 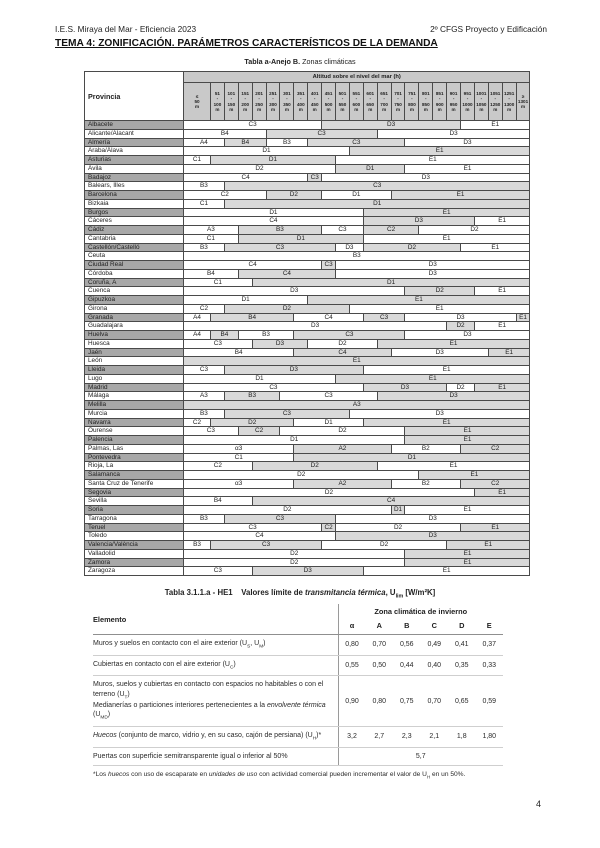 What do you see at coordinates (523, 101) in the screenshot?
I see `altitude-column-header: ≥1301 m` at bounding box center [523, 101].